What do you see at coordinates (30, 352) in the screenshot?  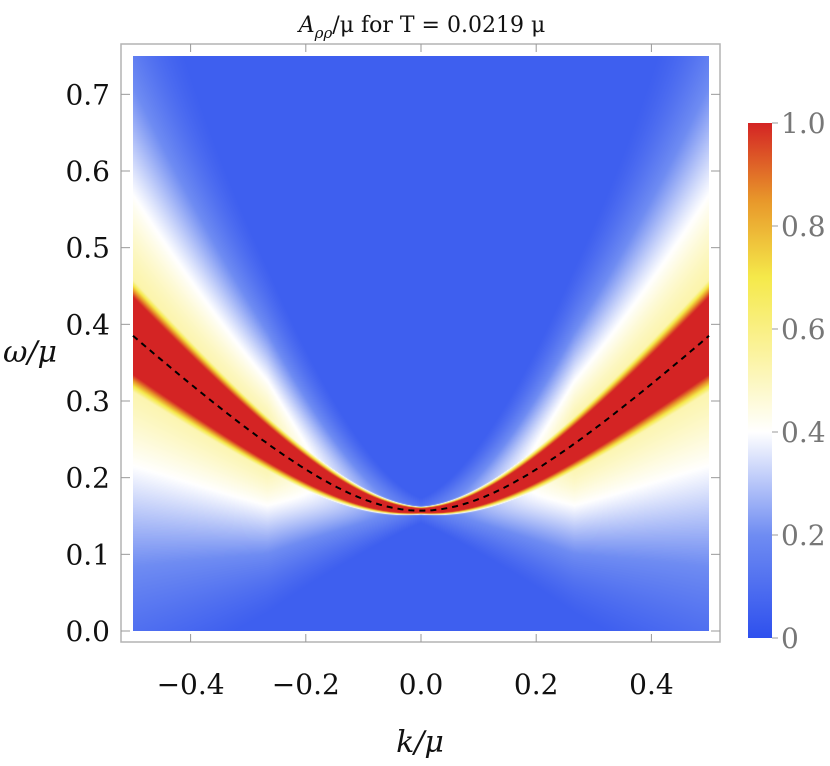 I see `y-axis-label: ω/μ` at bounding box center [30, 352].